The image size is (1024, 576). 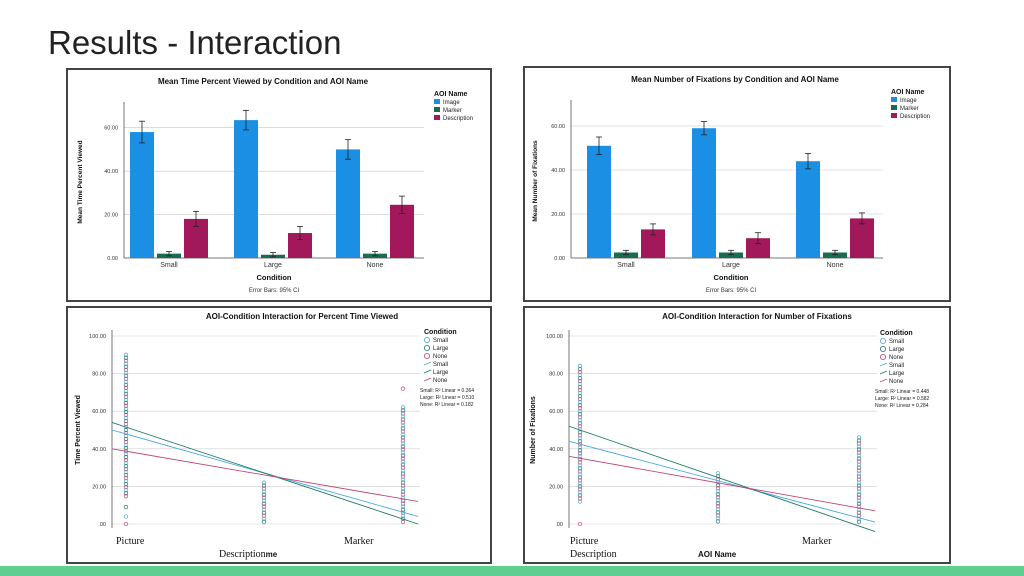 I want to click on y-axis-title: Number of Fixations, so click(x=533, y=430).